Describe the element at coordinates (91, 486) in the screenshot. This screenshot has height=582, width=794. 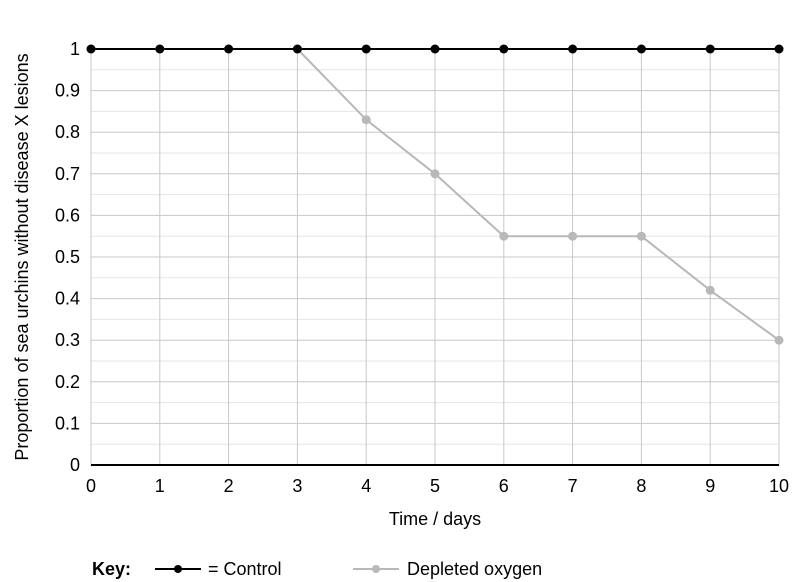
I see `x-tick-label: 0` at that location.